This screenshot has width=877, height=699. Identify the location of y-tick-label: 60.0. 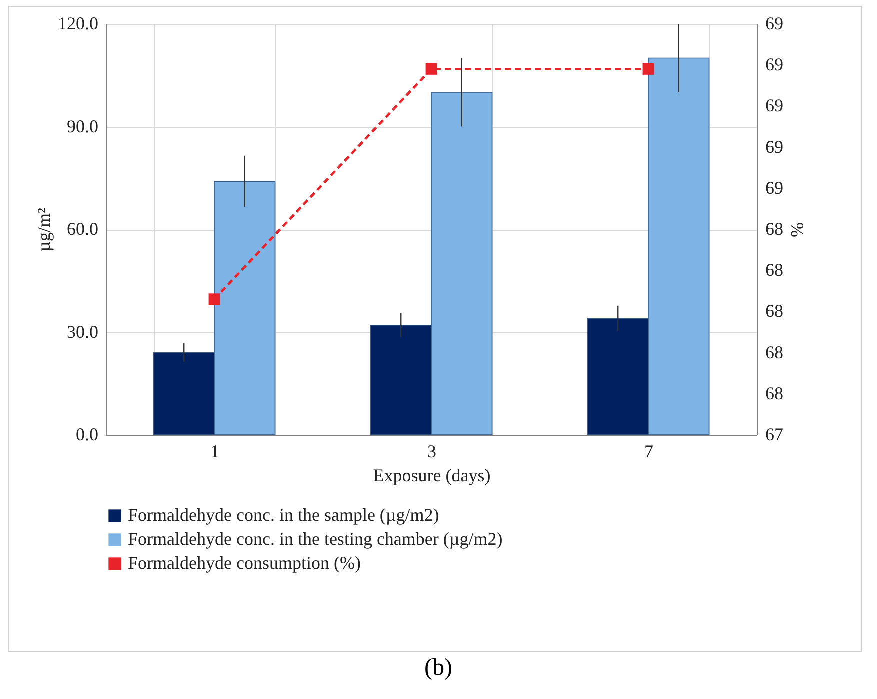
(82, 229).